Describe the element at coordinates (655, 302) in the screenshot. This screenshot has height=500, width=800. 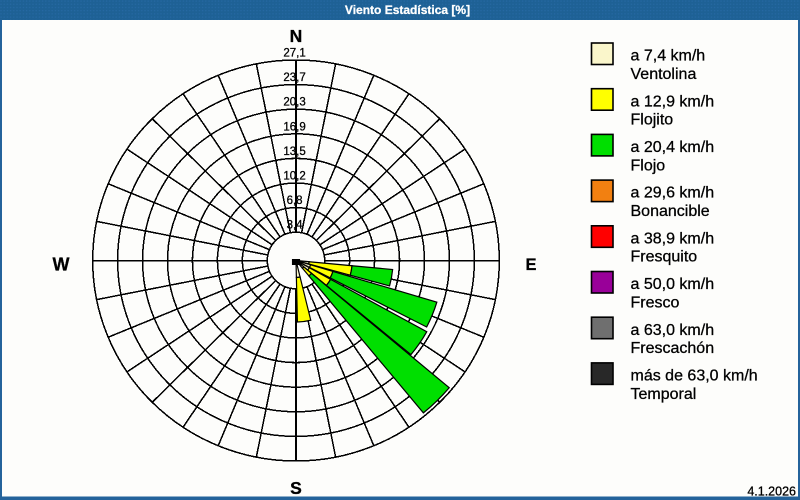
I see `svg-text: Fresco` at that location.